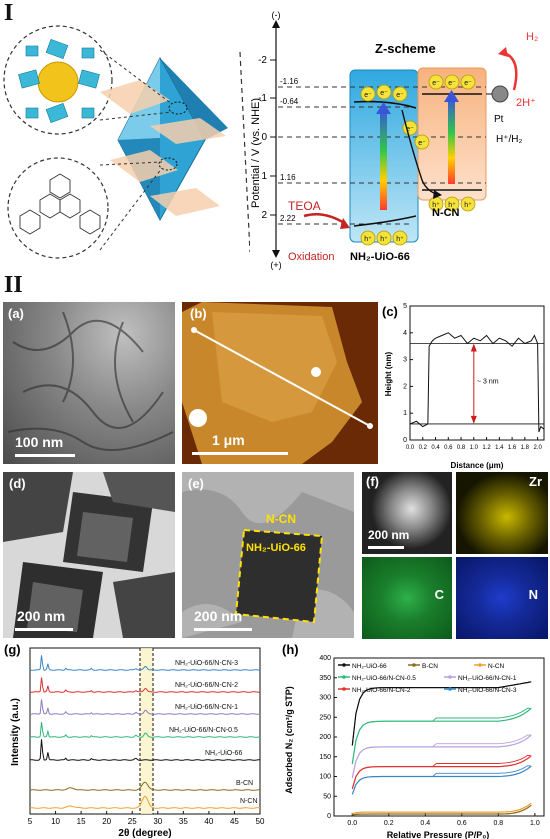  Describe the element at coordinates (430, 666) in the screenshot. I see `legend-label: B-CN` at that location.